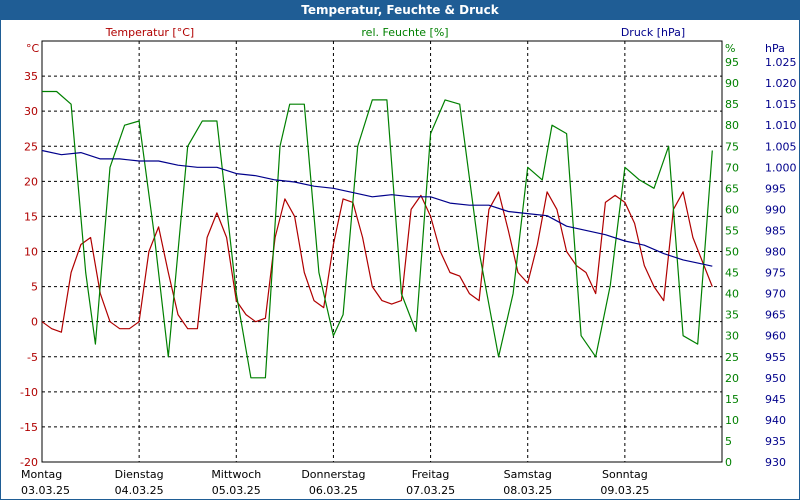  Describe the element at coordinates (775, 273) in the screenshot. I see `pressure-tick-label: 975` at that location.